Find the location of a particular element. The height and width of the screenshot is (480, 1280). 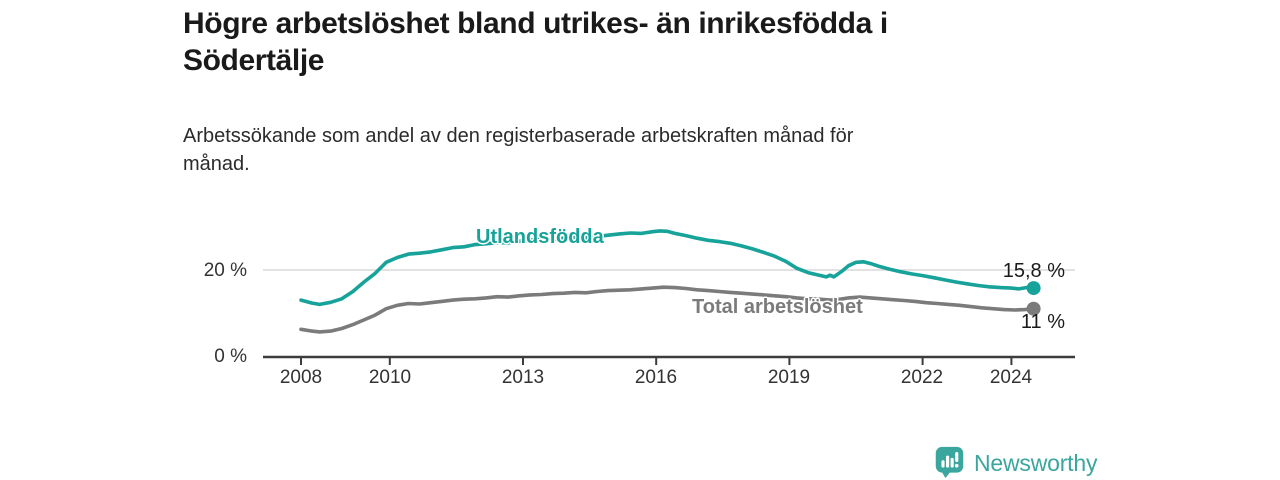

x-axis-label-2022: 2022 is located at coordinates (922, 377).